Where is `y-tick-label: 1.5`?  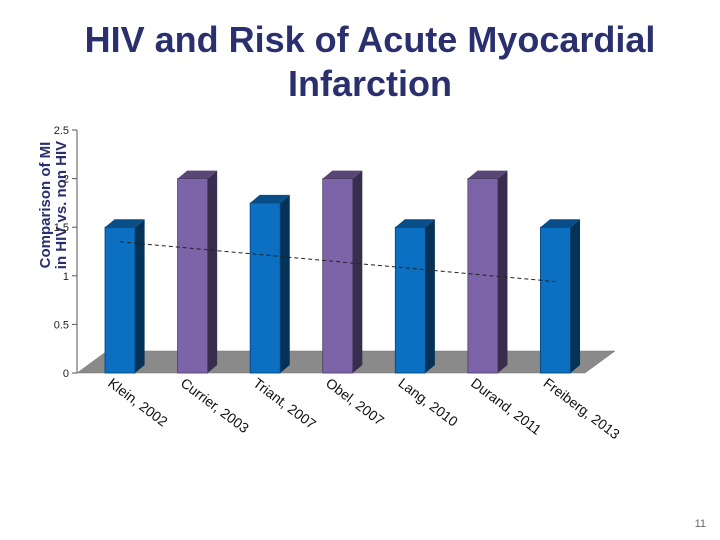 y-tick-label: 1.5 is located at coordinates (61, 228).